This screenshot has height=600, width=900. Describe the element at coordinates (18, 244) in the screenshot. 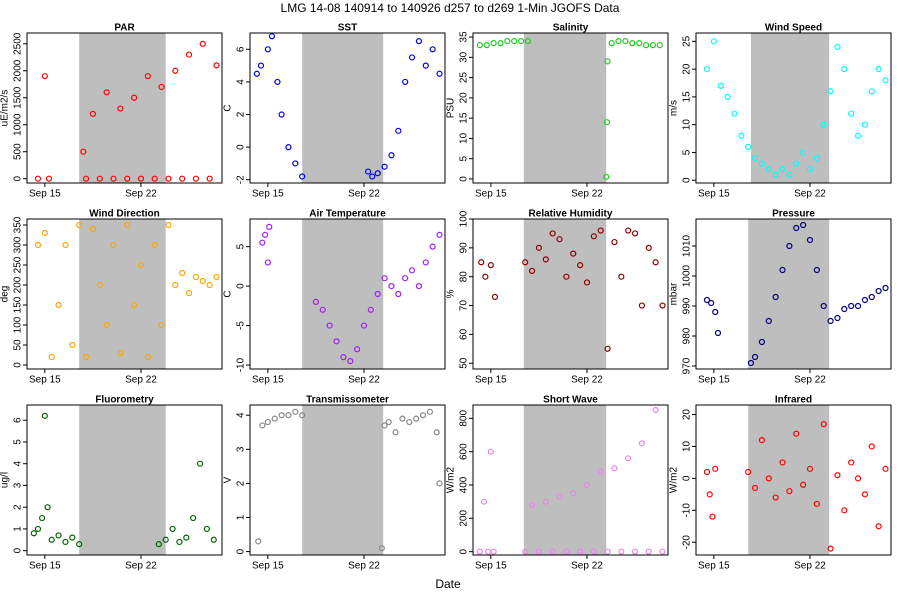

I see `y-tick-label: 300` at that location.